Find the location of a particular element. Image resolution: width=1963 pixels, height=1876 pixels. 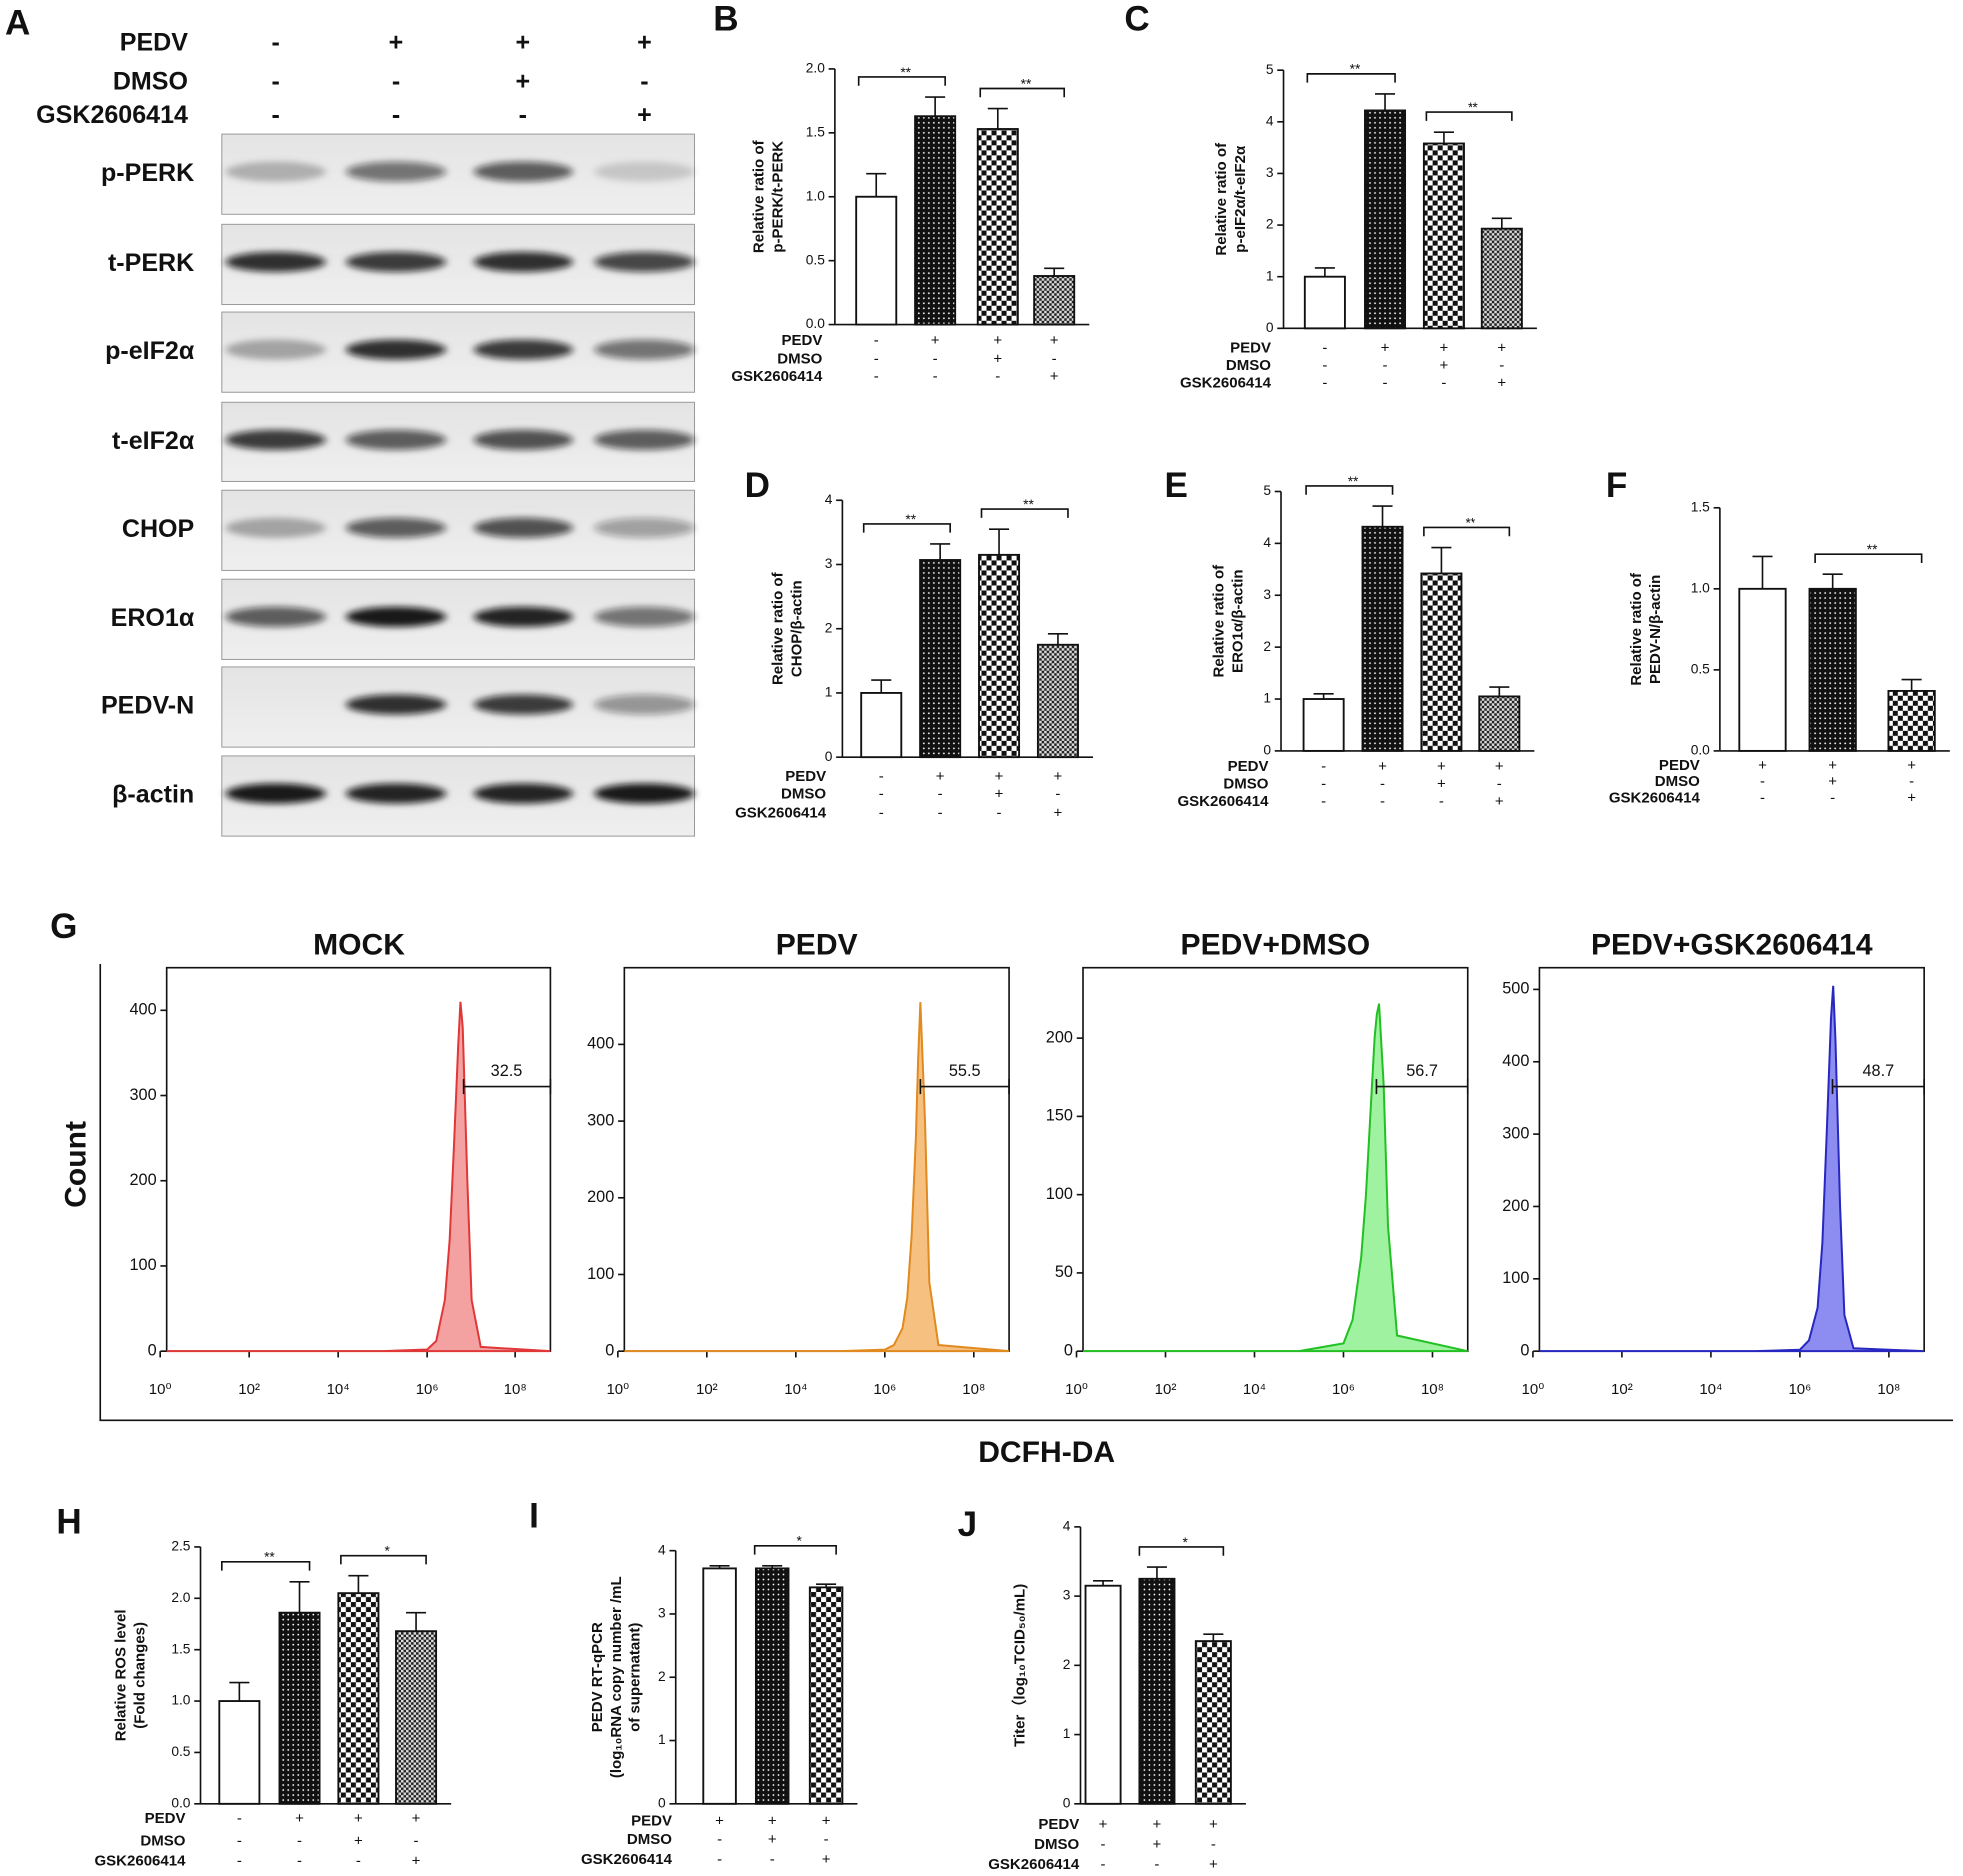

y-tick-label: 300 is located at coordinates (1515, 1133).